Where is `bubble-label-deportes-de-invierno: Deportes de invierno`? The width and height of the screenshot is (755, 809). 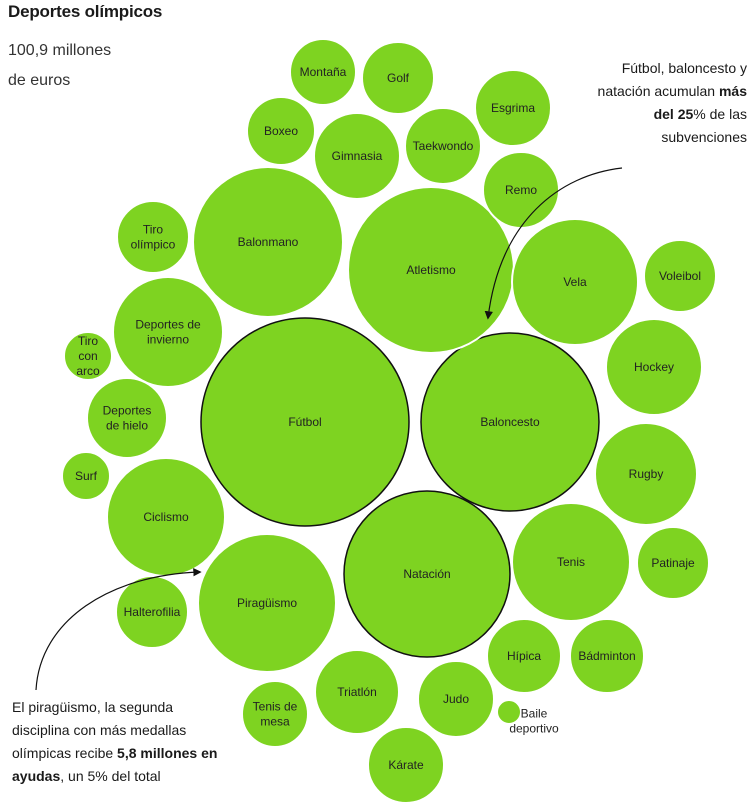
bubble-label-deportes-de-invierno: Deportes de invierno is located at coordinates (168, 332).